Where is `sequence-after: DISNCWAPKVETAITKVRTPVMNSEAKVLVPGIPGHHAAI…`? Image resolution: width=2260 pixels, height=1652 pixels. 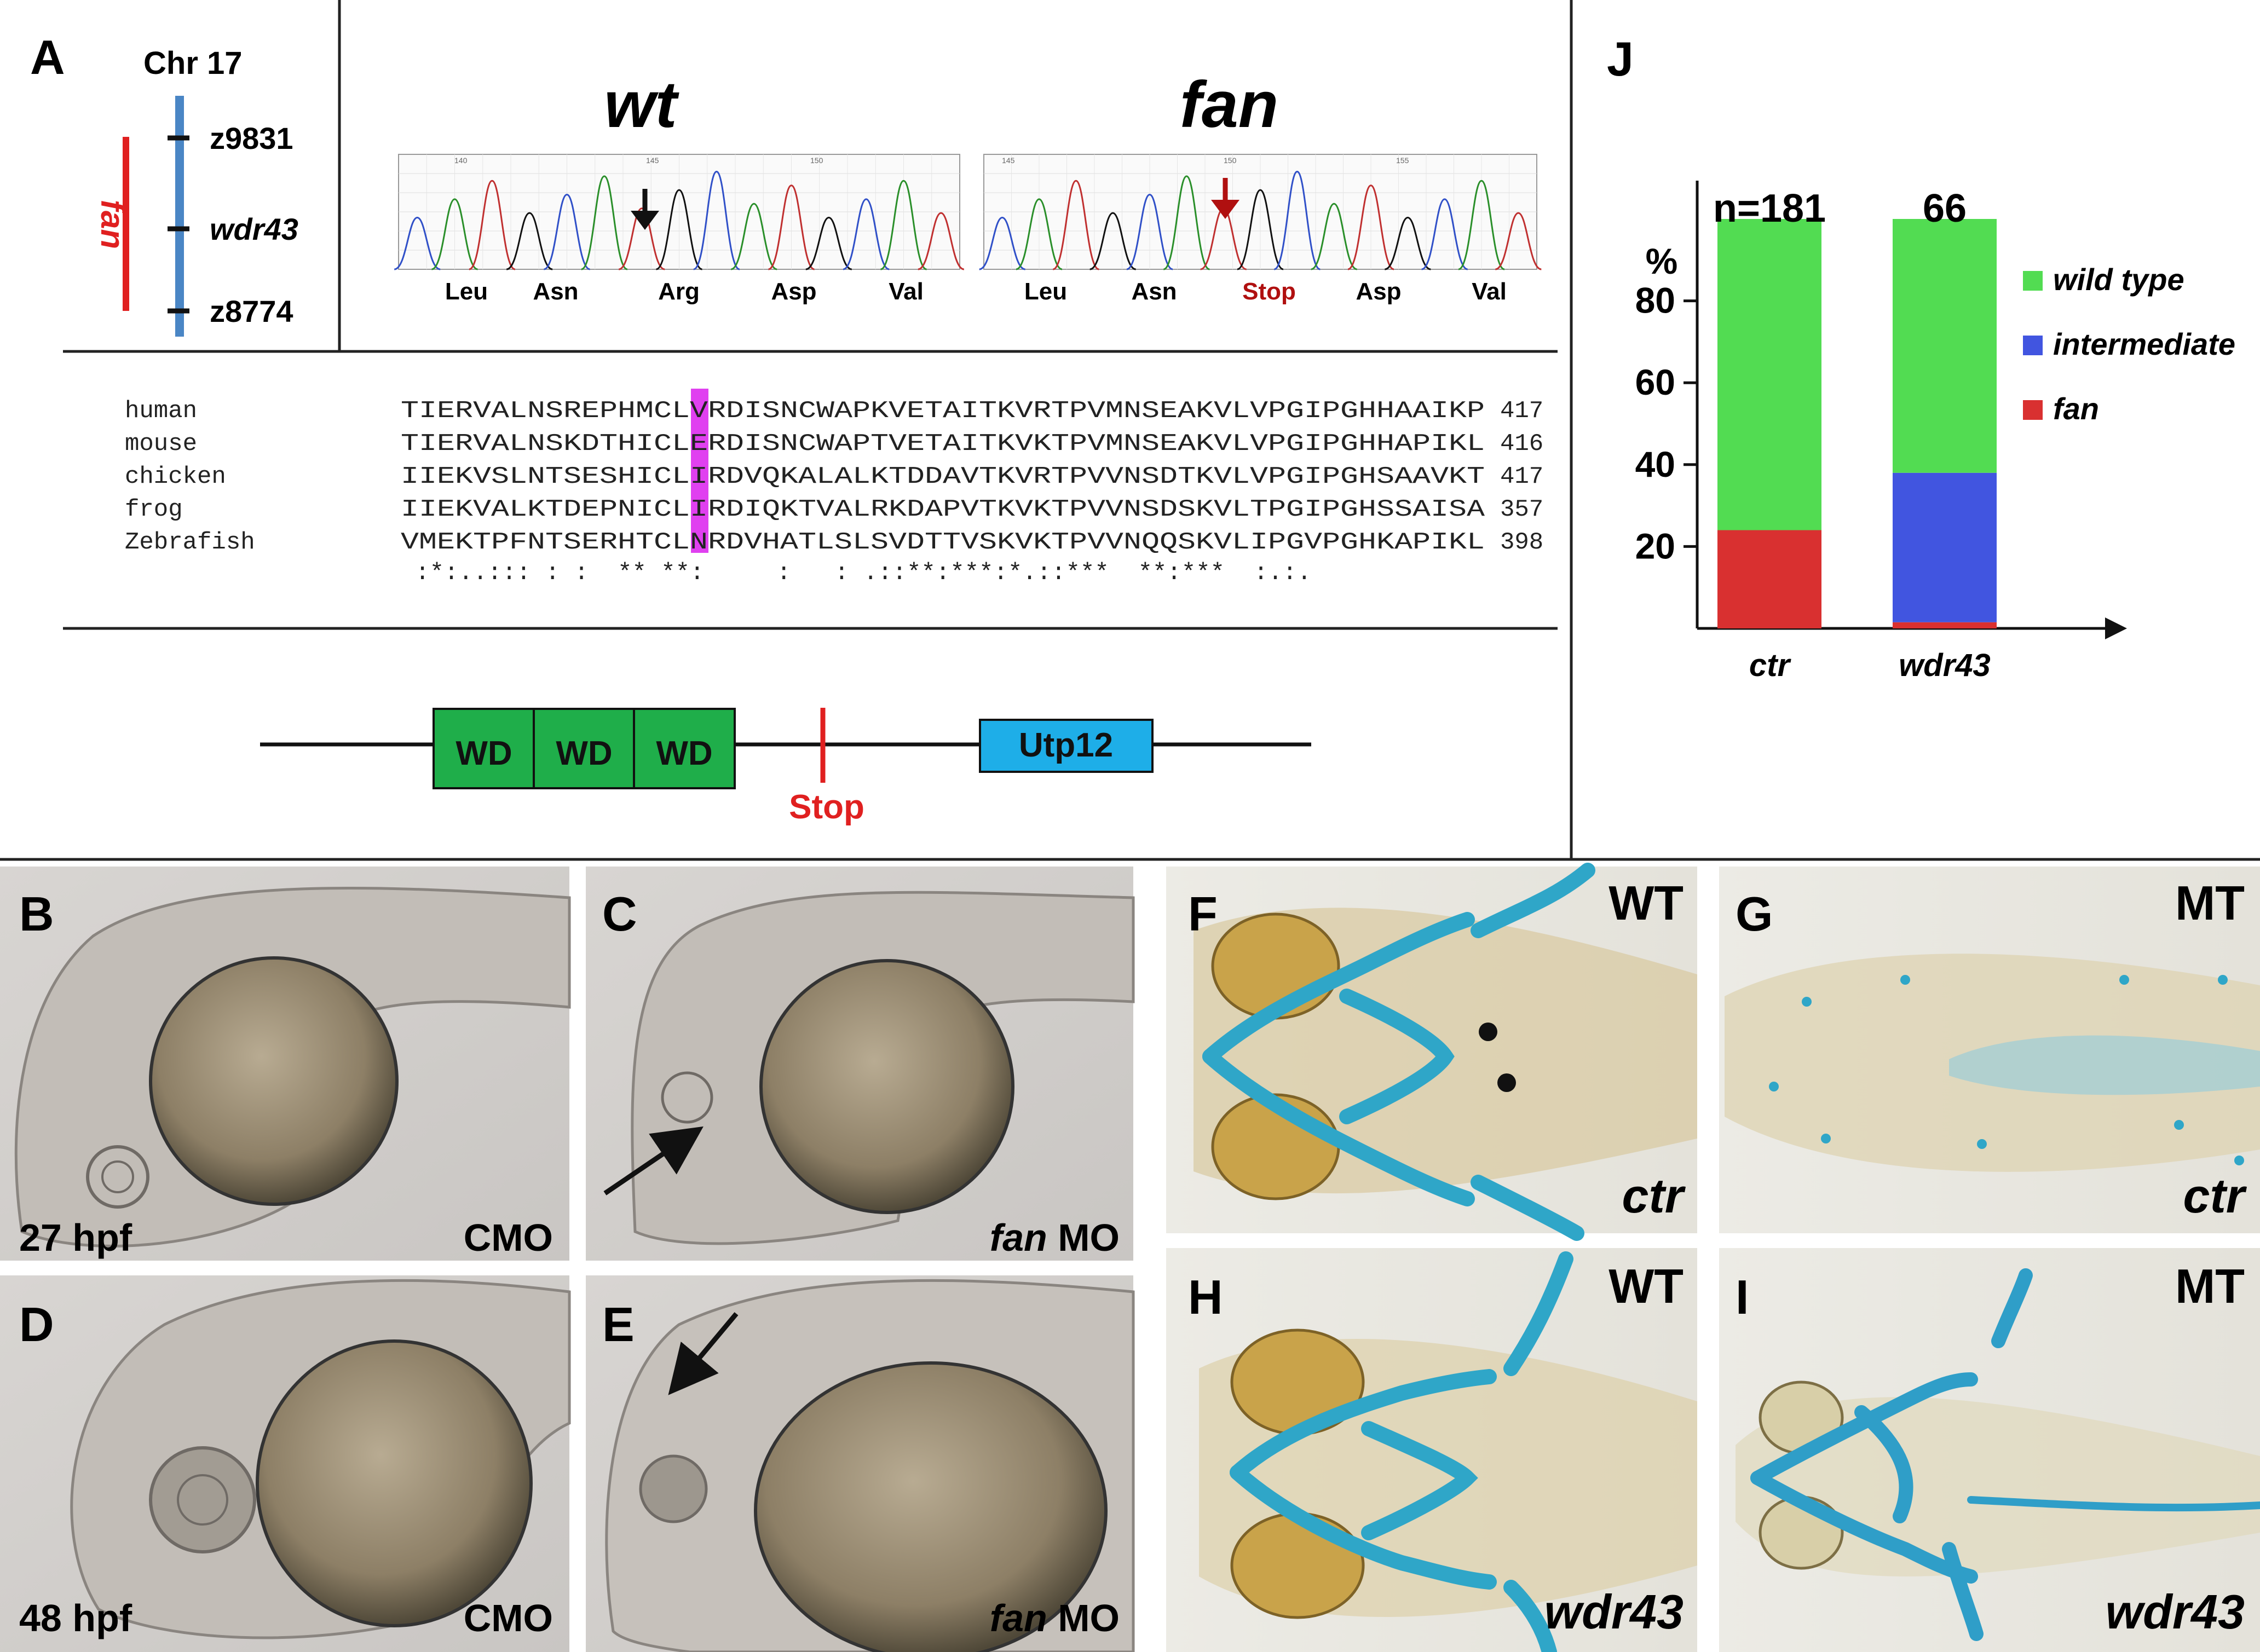 sequence-after: DISNCWAPKVETAITKVRTPVMNSEAKVLVPGIPGHHAAI… is located at coordinates (1105, 411).